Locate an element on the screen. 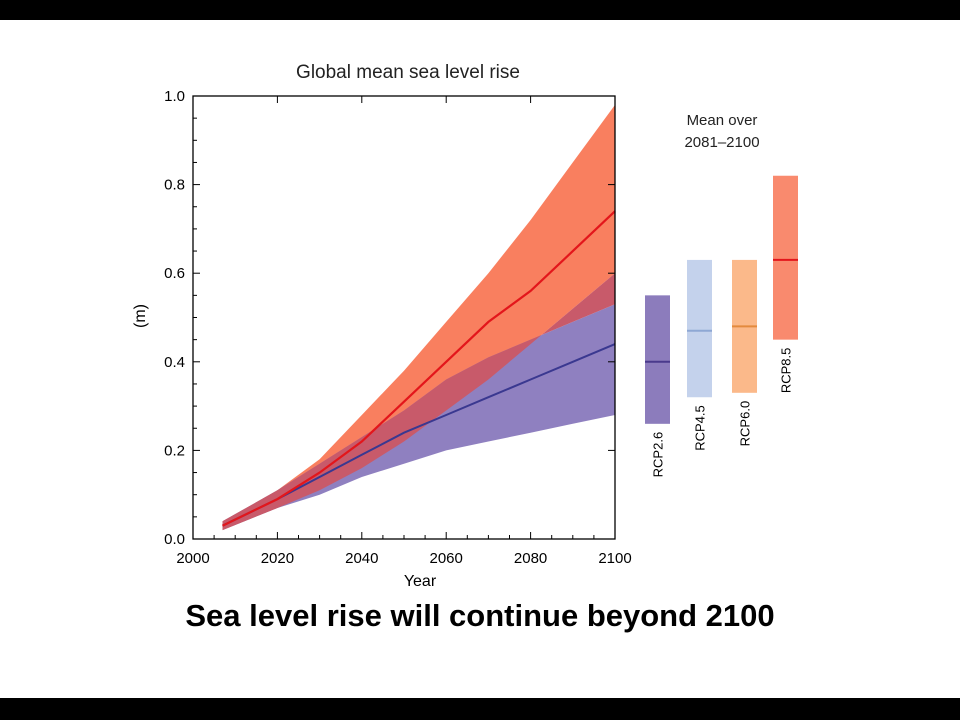 This screenshot has height=720, width=960. scenario-label: RCP6.0 is located at coordinates (745, 424).